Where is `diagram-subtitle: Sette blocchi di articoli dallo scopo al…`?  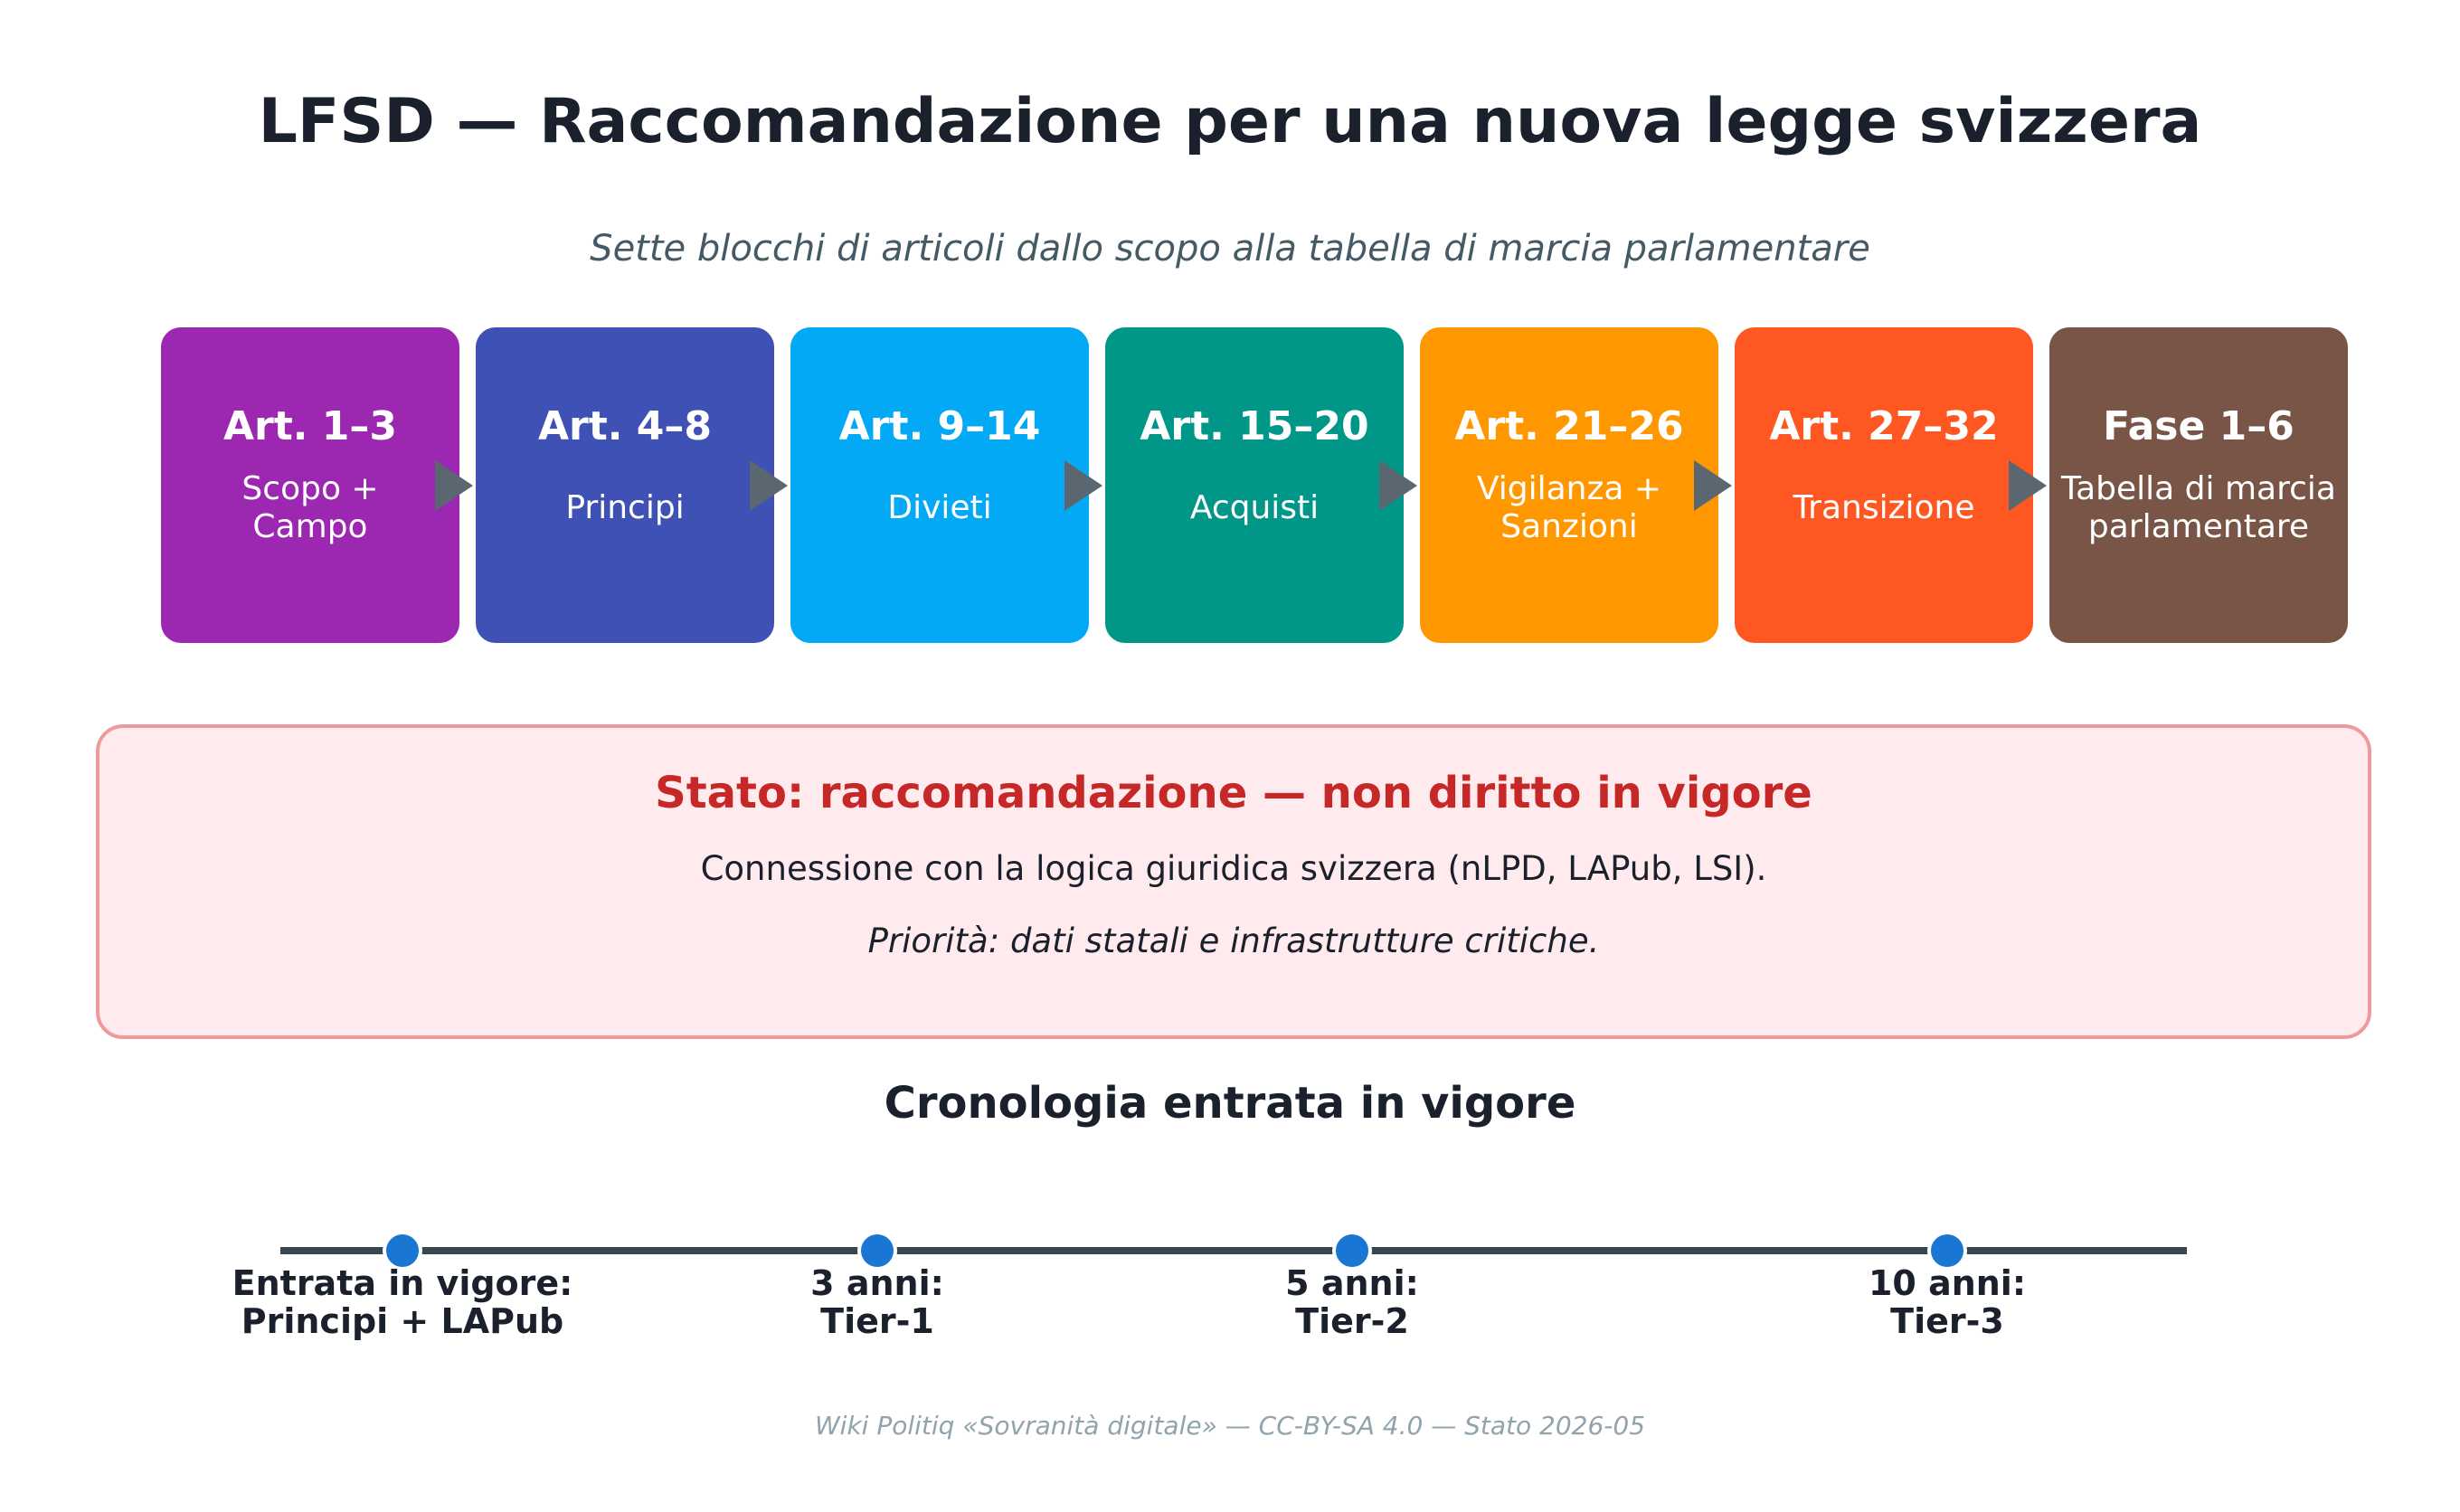 diagram-subtitle: Sette blocchi di articoli dallo scopo al… is located at coordinates (1230, 248).